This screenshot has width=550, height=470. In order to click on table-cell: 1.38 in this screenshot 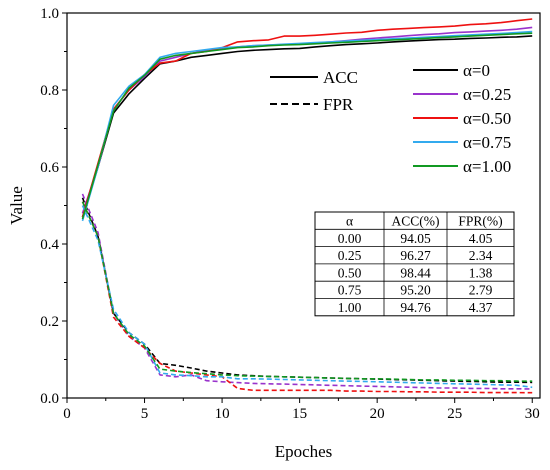, I will do `click(481, 272)`.